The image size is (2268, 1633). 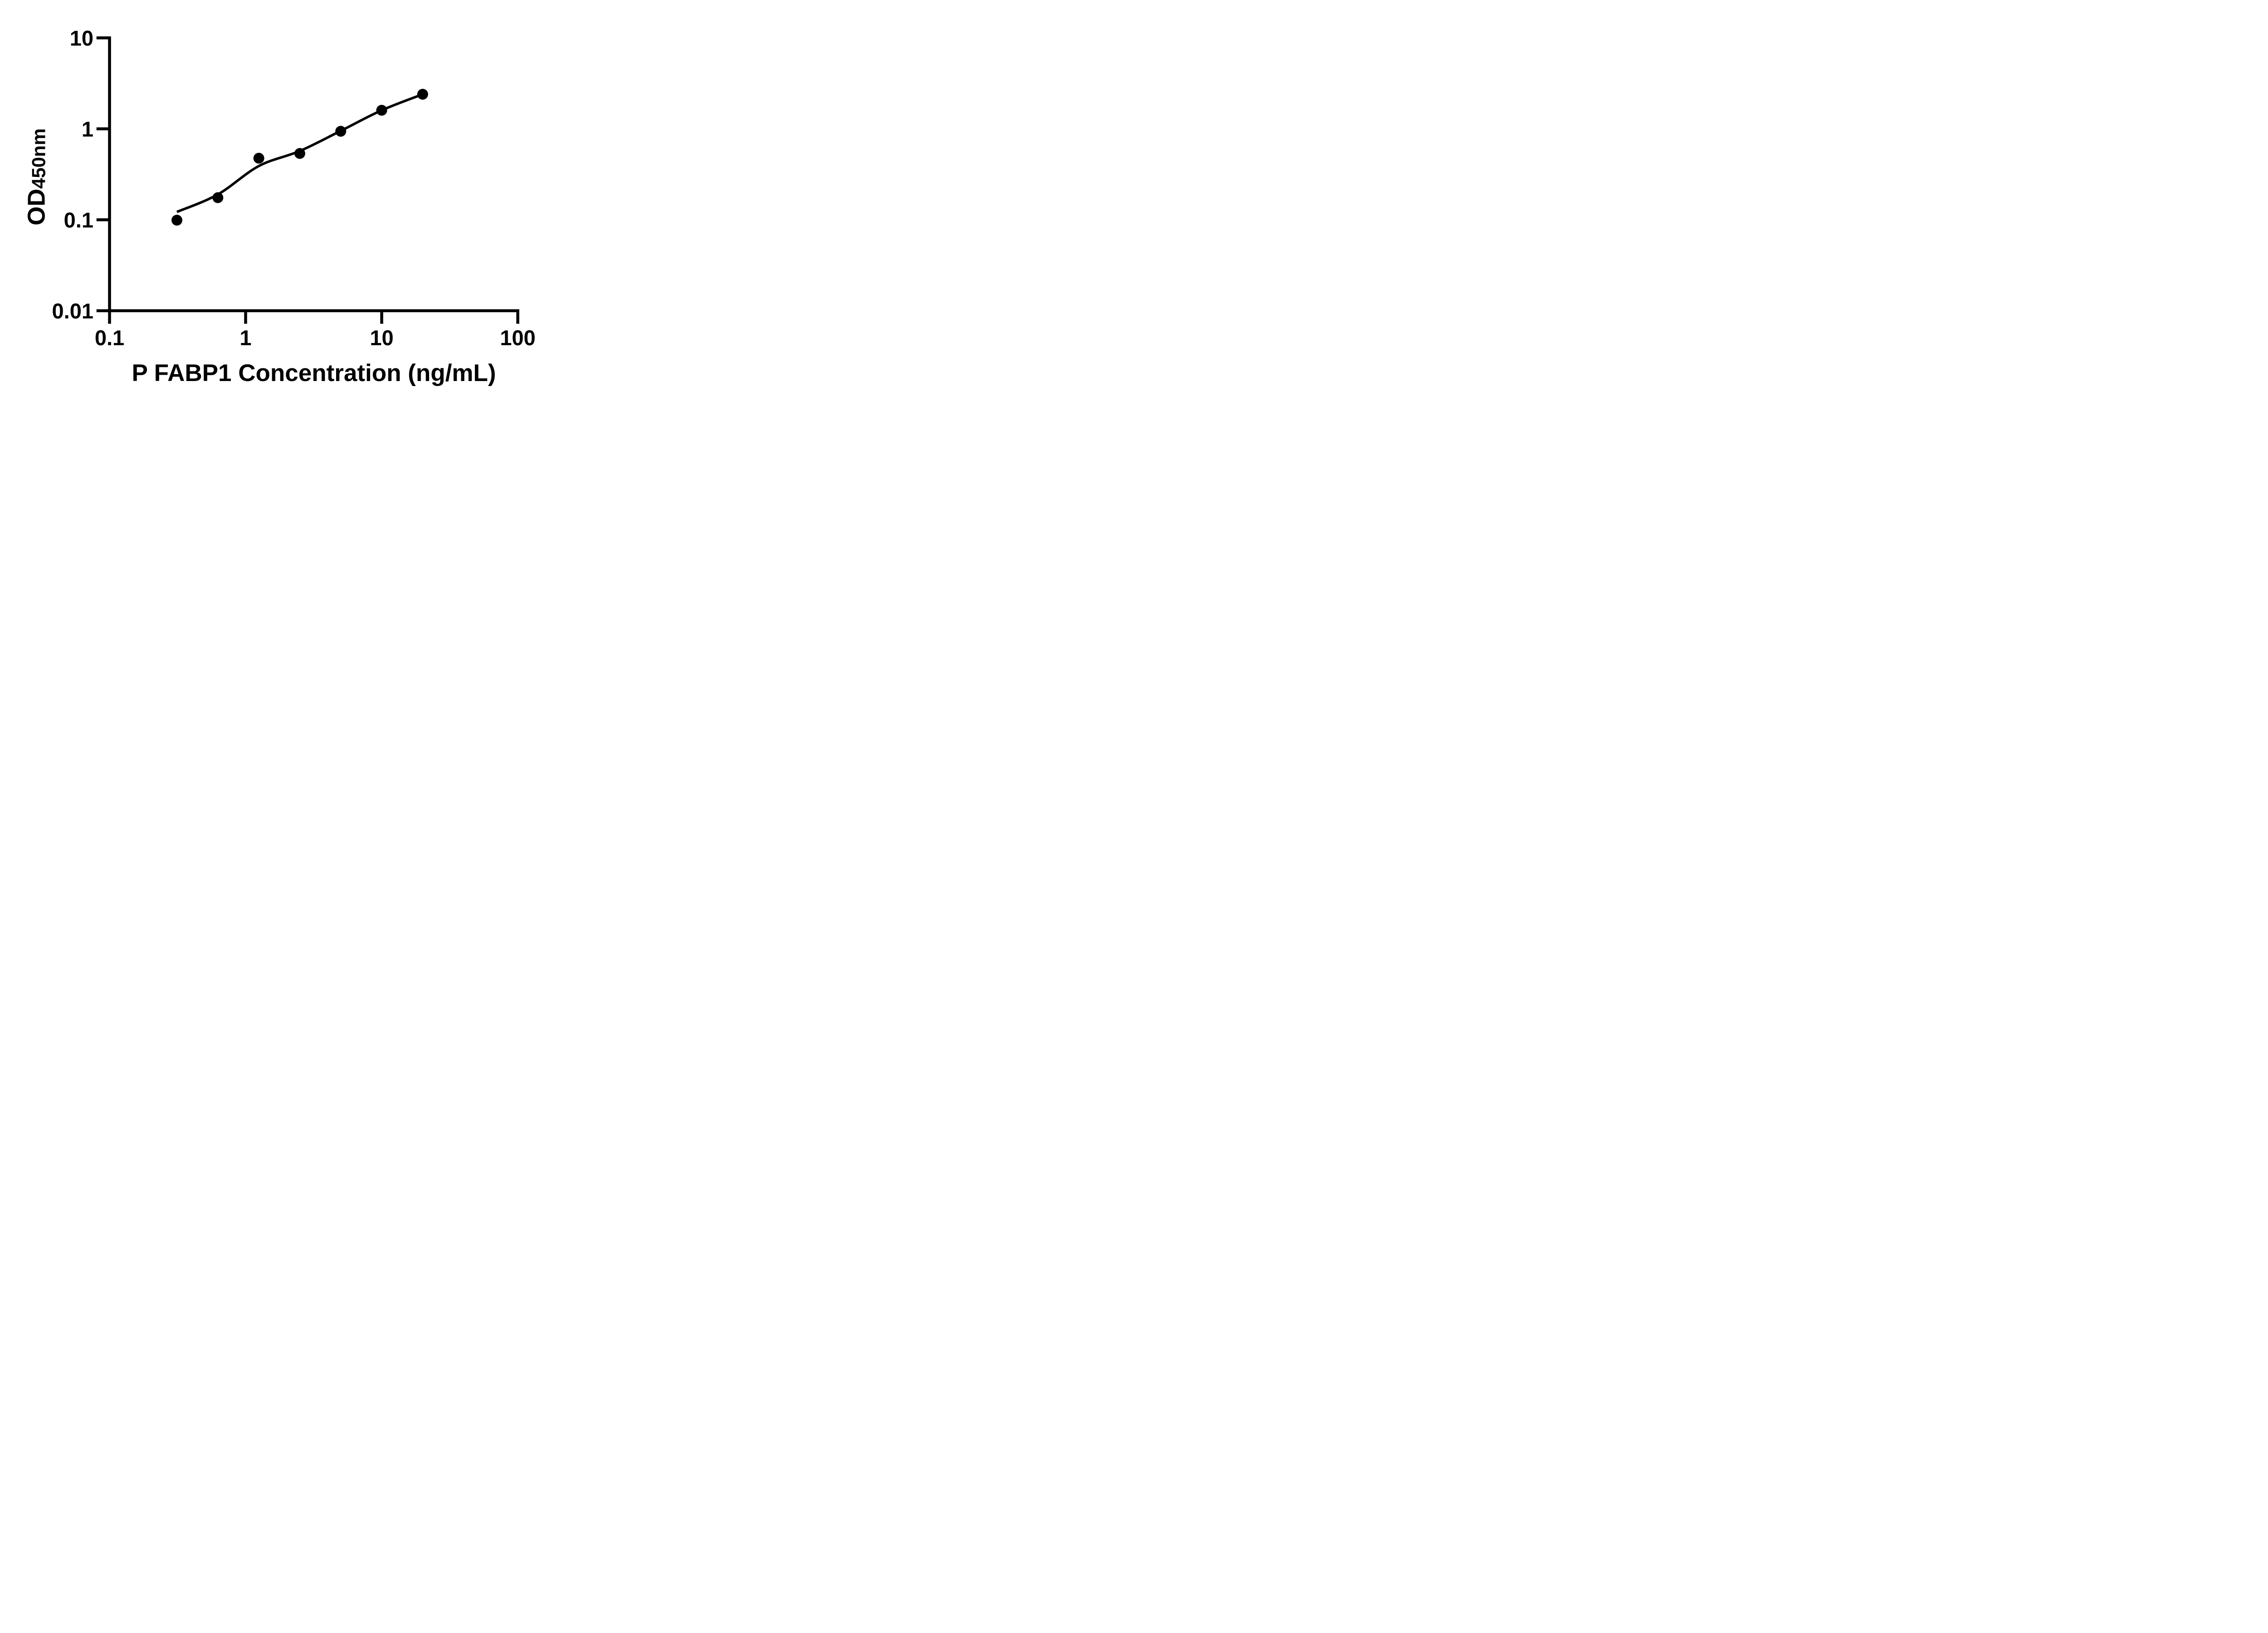 I want to click on x-tick-label: 0.1, so click(x=110, y=338).